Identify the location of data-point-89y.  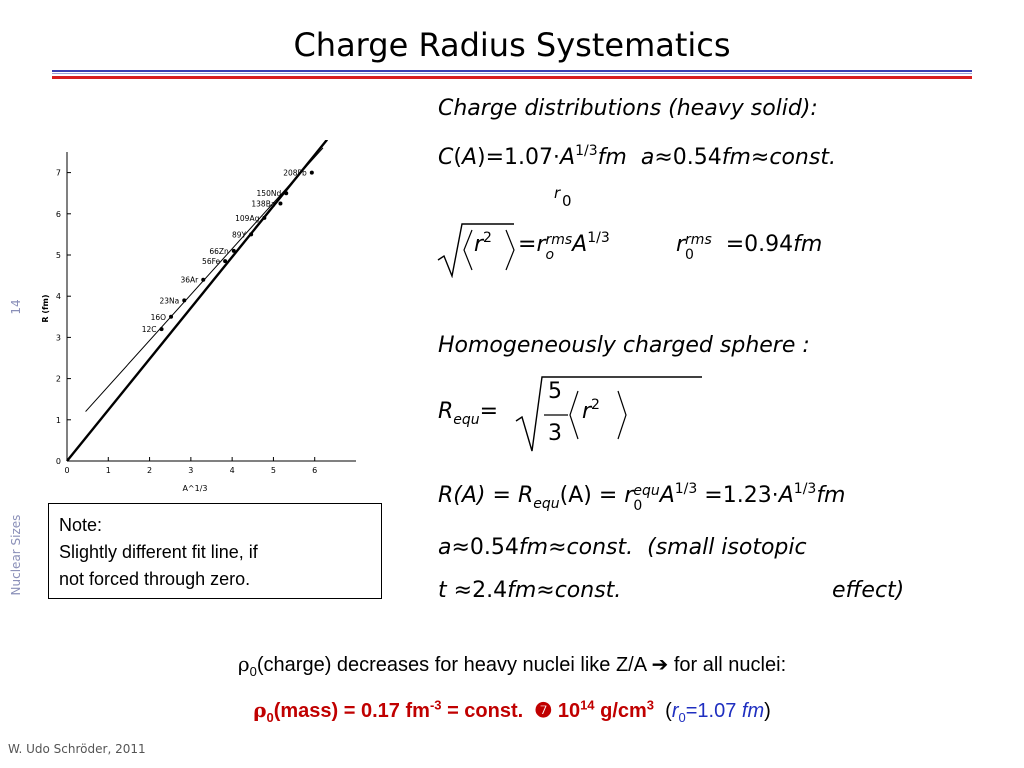
(251, 234).